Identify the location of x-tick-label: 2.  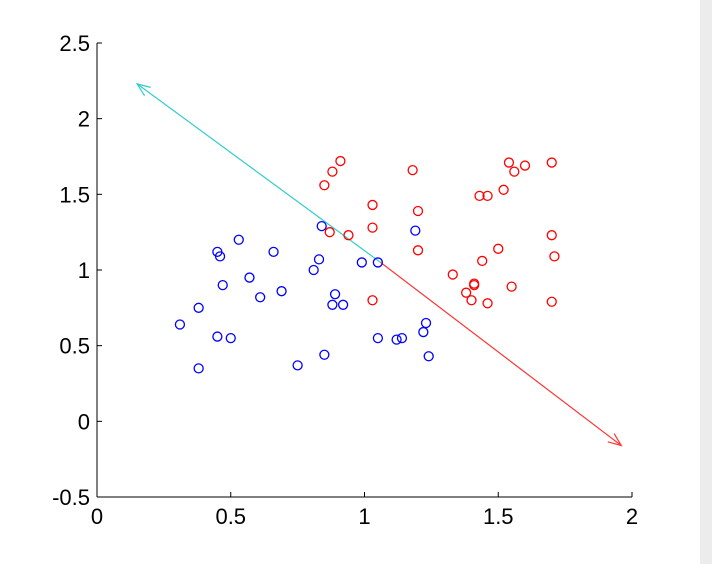
(632, 516).